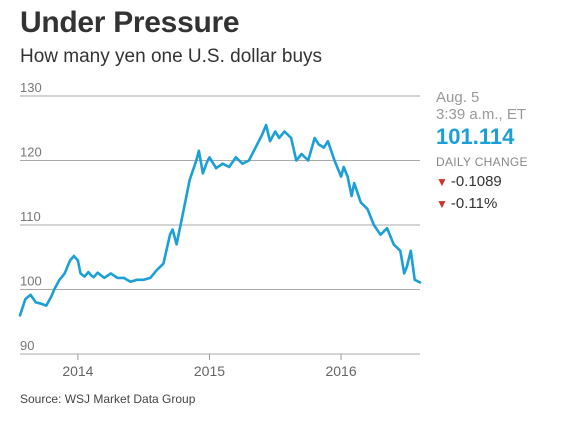  What do you see at coordinates (340, 371) in the screenshot?
I see `x-tick-label: 2016` at bounding box center [340, 371].